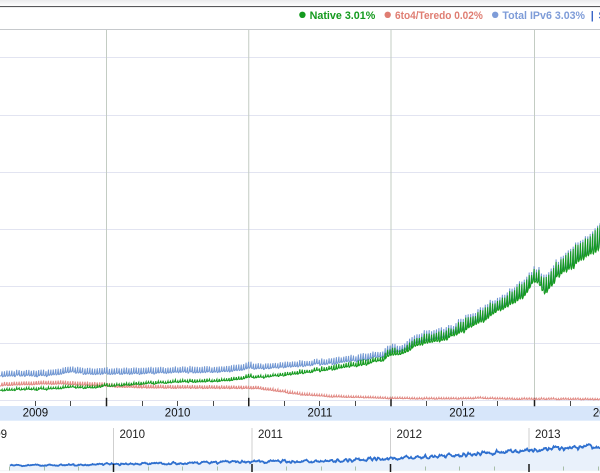  I want to click on svg-text: Total IPv6 3.03%, so click(543, 16).